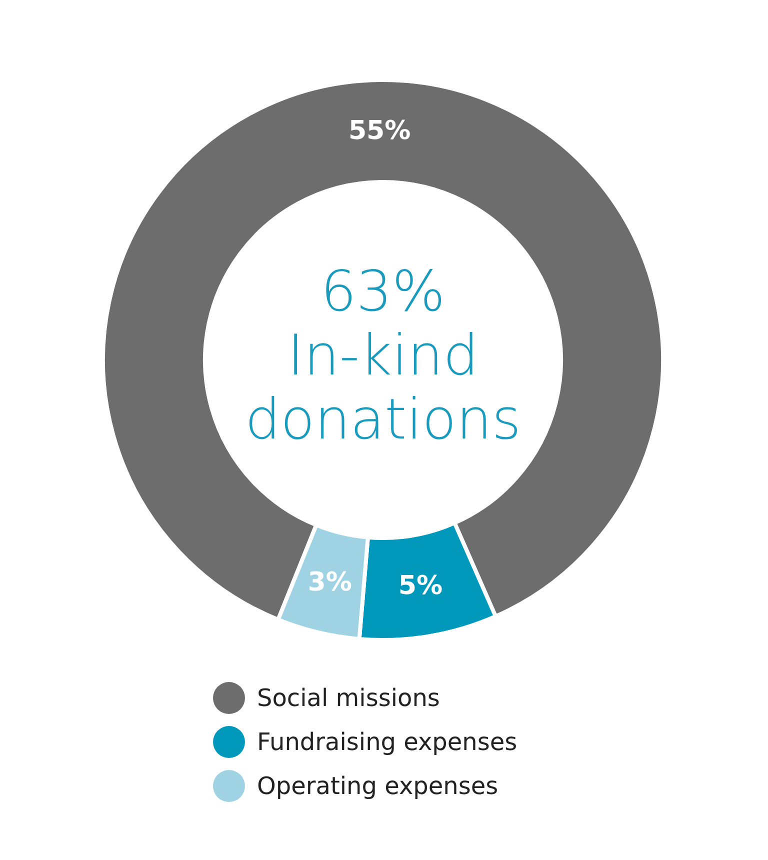  Describe the element at coordinates (330, 583) in the screenshot. I see `data-label: 3%` at that location.